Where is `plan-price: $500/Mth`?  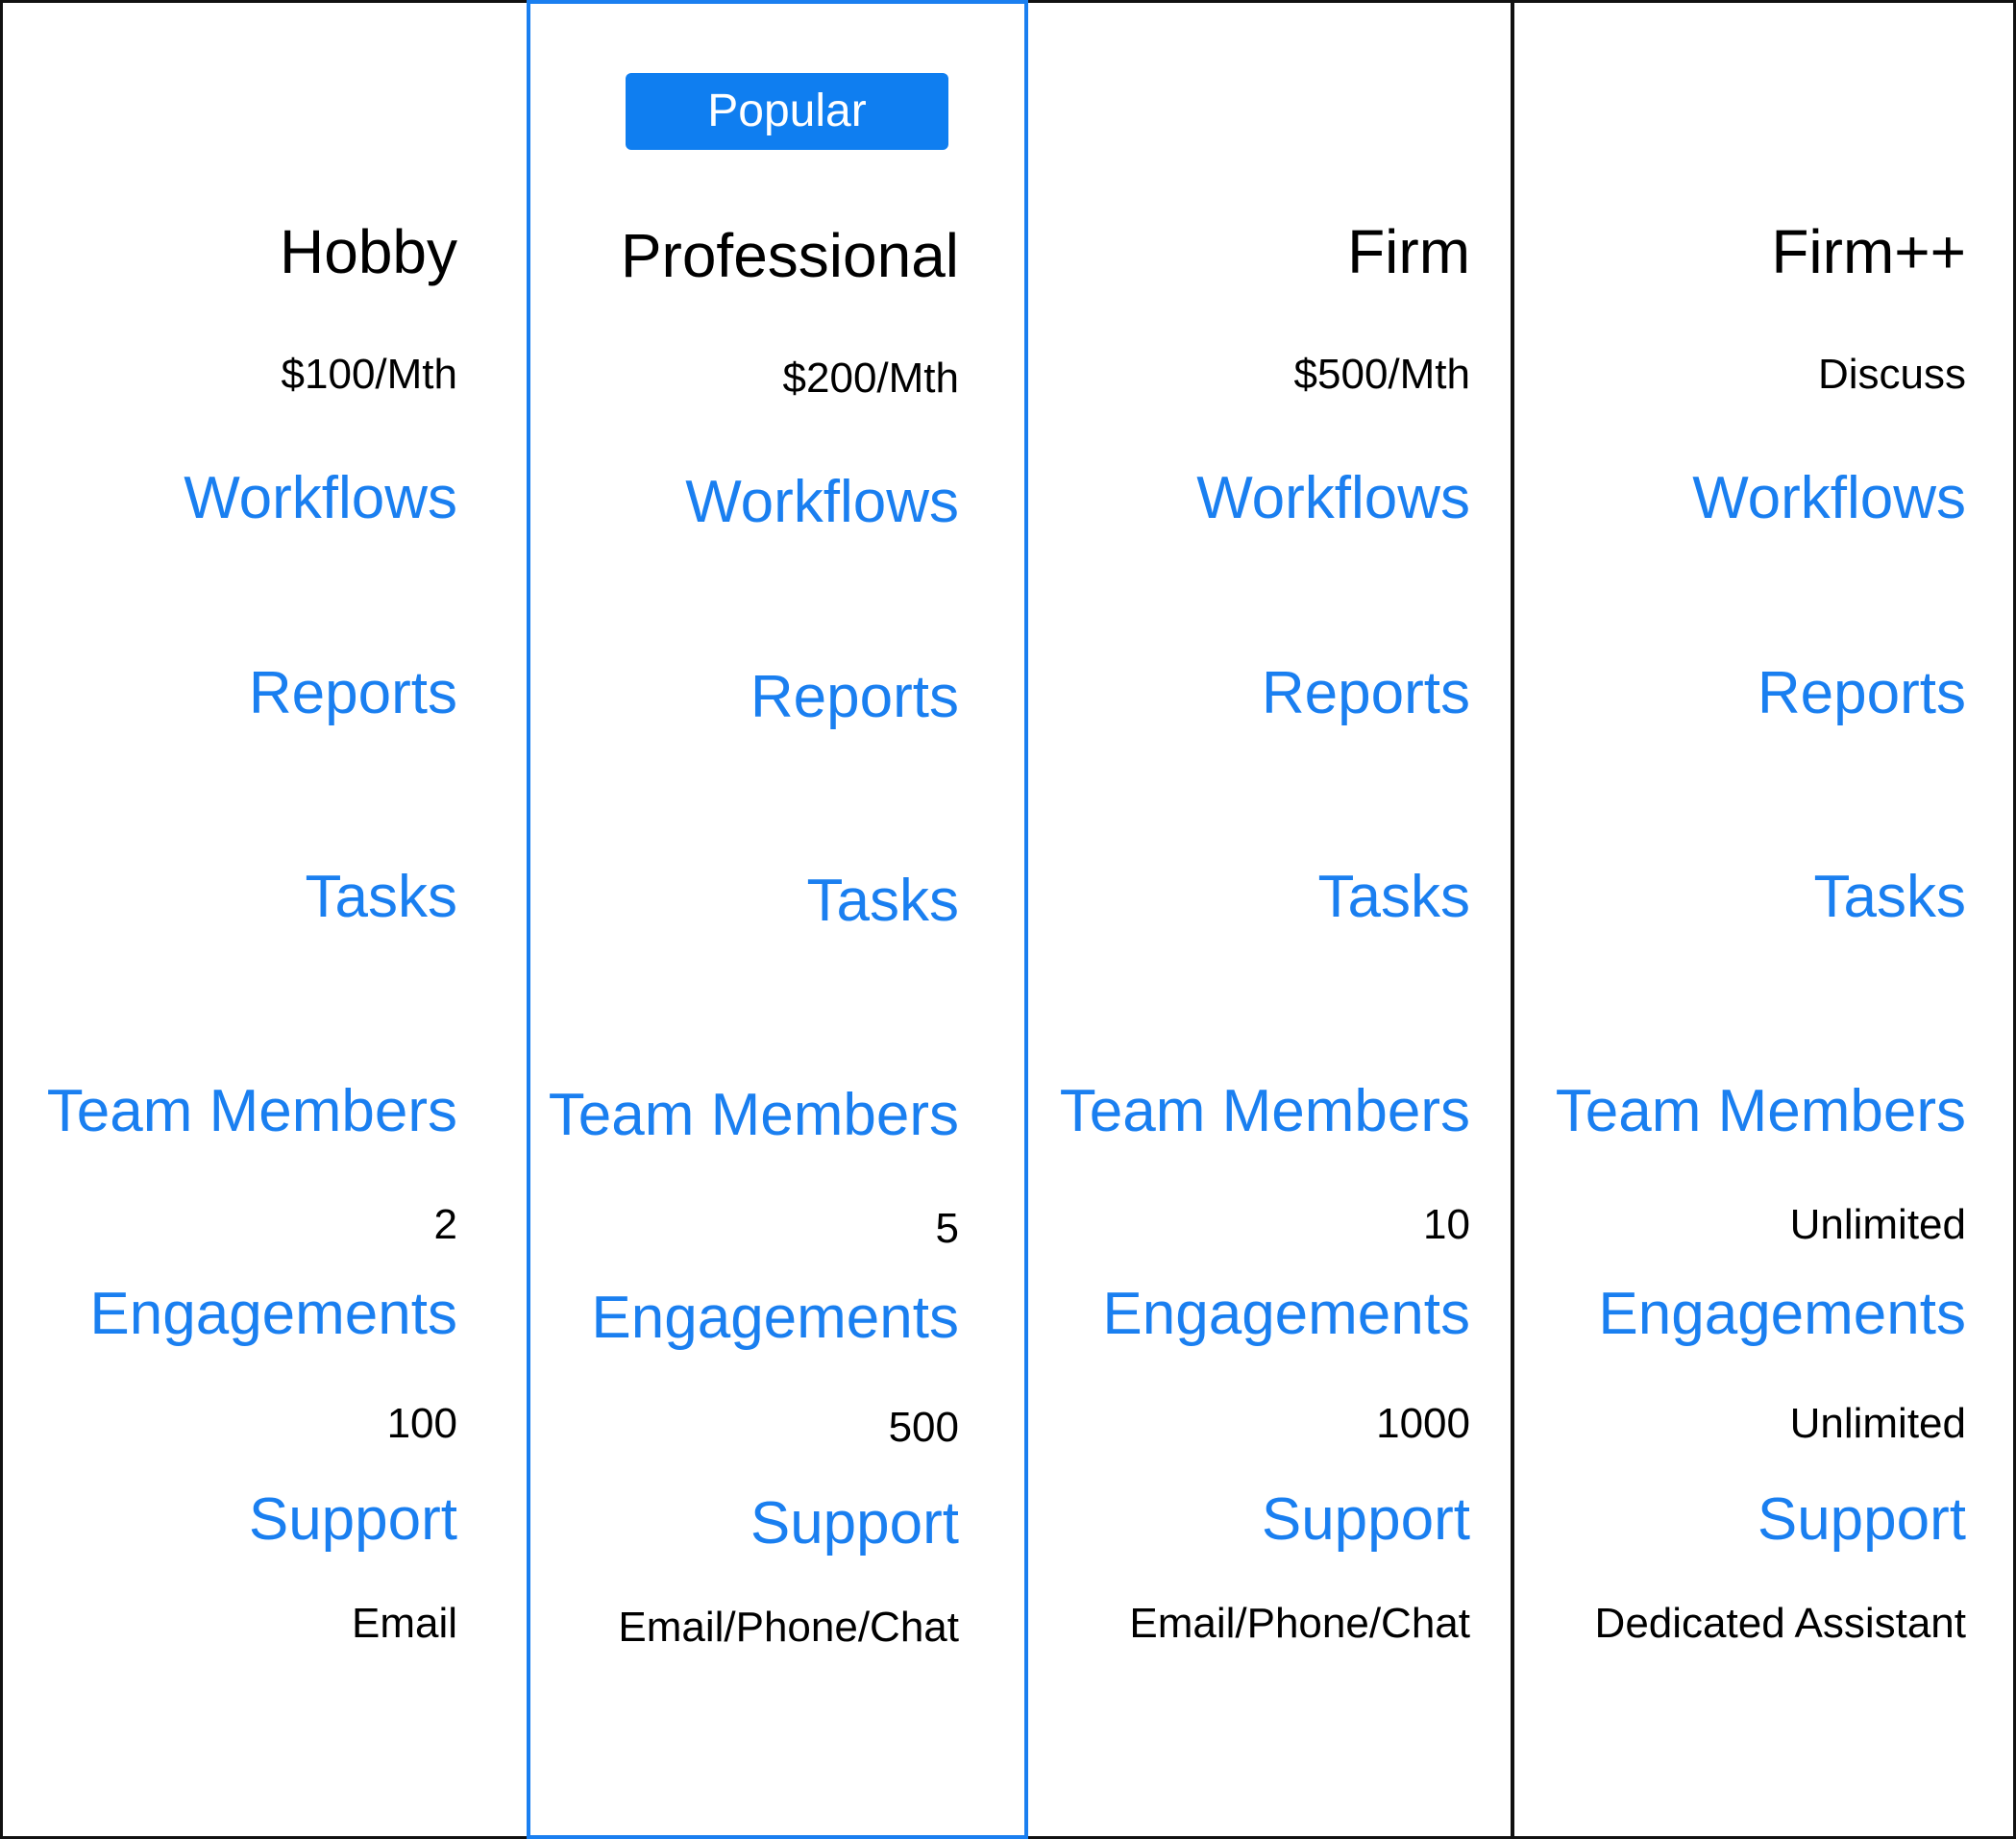 plan-price: $500/Mth is located at coordinates (1381, 374).